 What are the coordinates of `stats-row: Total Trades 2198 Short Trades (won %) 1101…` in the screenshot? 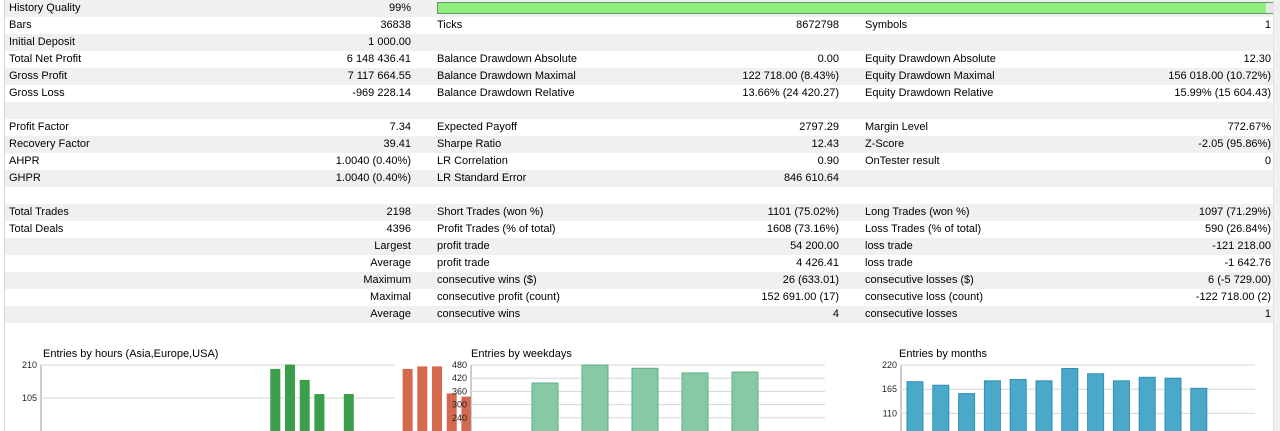 It's located at (640, 212).